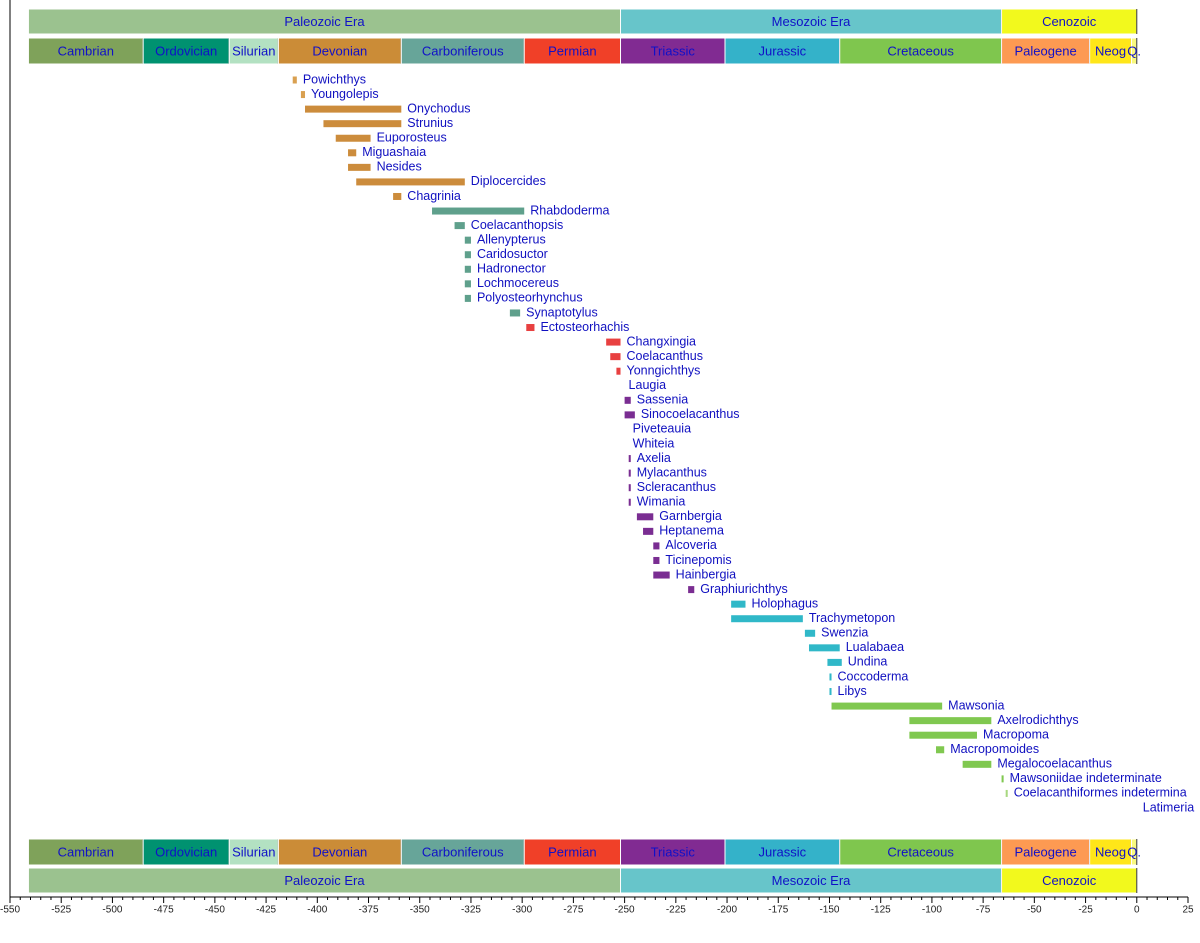  Describe the element at coordinates (471, 910) in the screenshot. I see `x-tick-label: -325` at that location.